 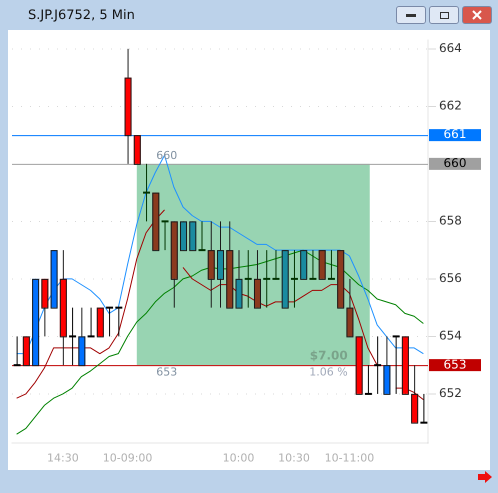 What do you see at coordinates (450, 220) in the screenshot?
I see `y-tick-label: 658` at bounding box center [450, 220].